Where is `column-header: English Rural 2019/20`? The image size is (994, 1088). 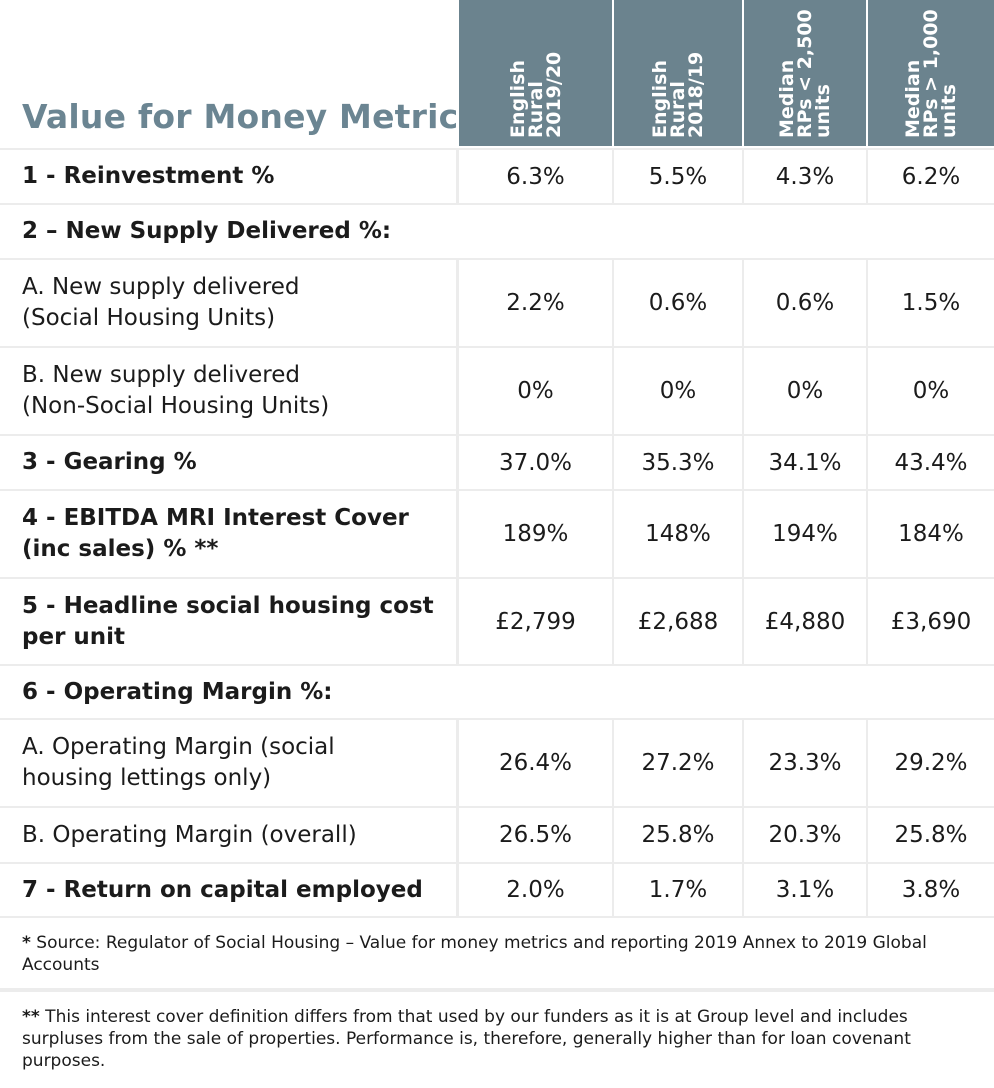
column-header: English Rural 2019/20 is located at coordinates (535, 73).